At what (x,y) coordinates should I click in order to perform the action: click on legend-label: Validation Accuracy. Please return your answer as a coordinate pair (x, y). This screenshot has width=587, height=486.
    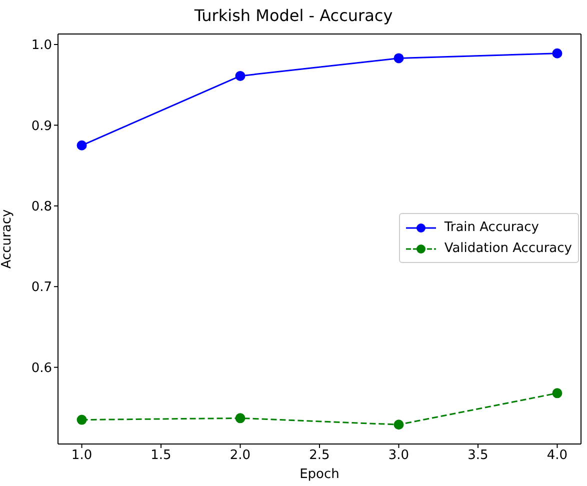
    Looking at the image, I should click on (508, 248).